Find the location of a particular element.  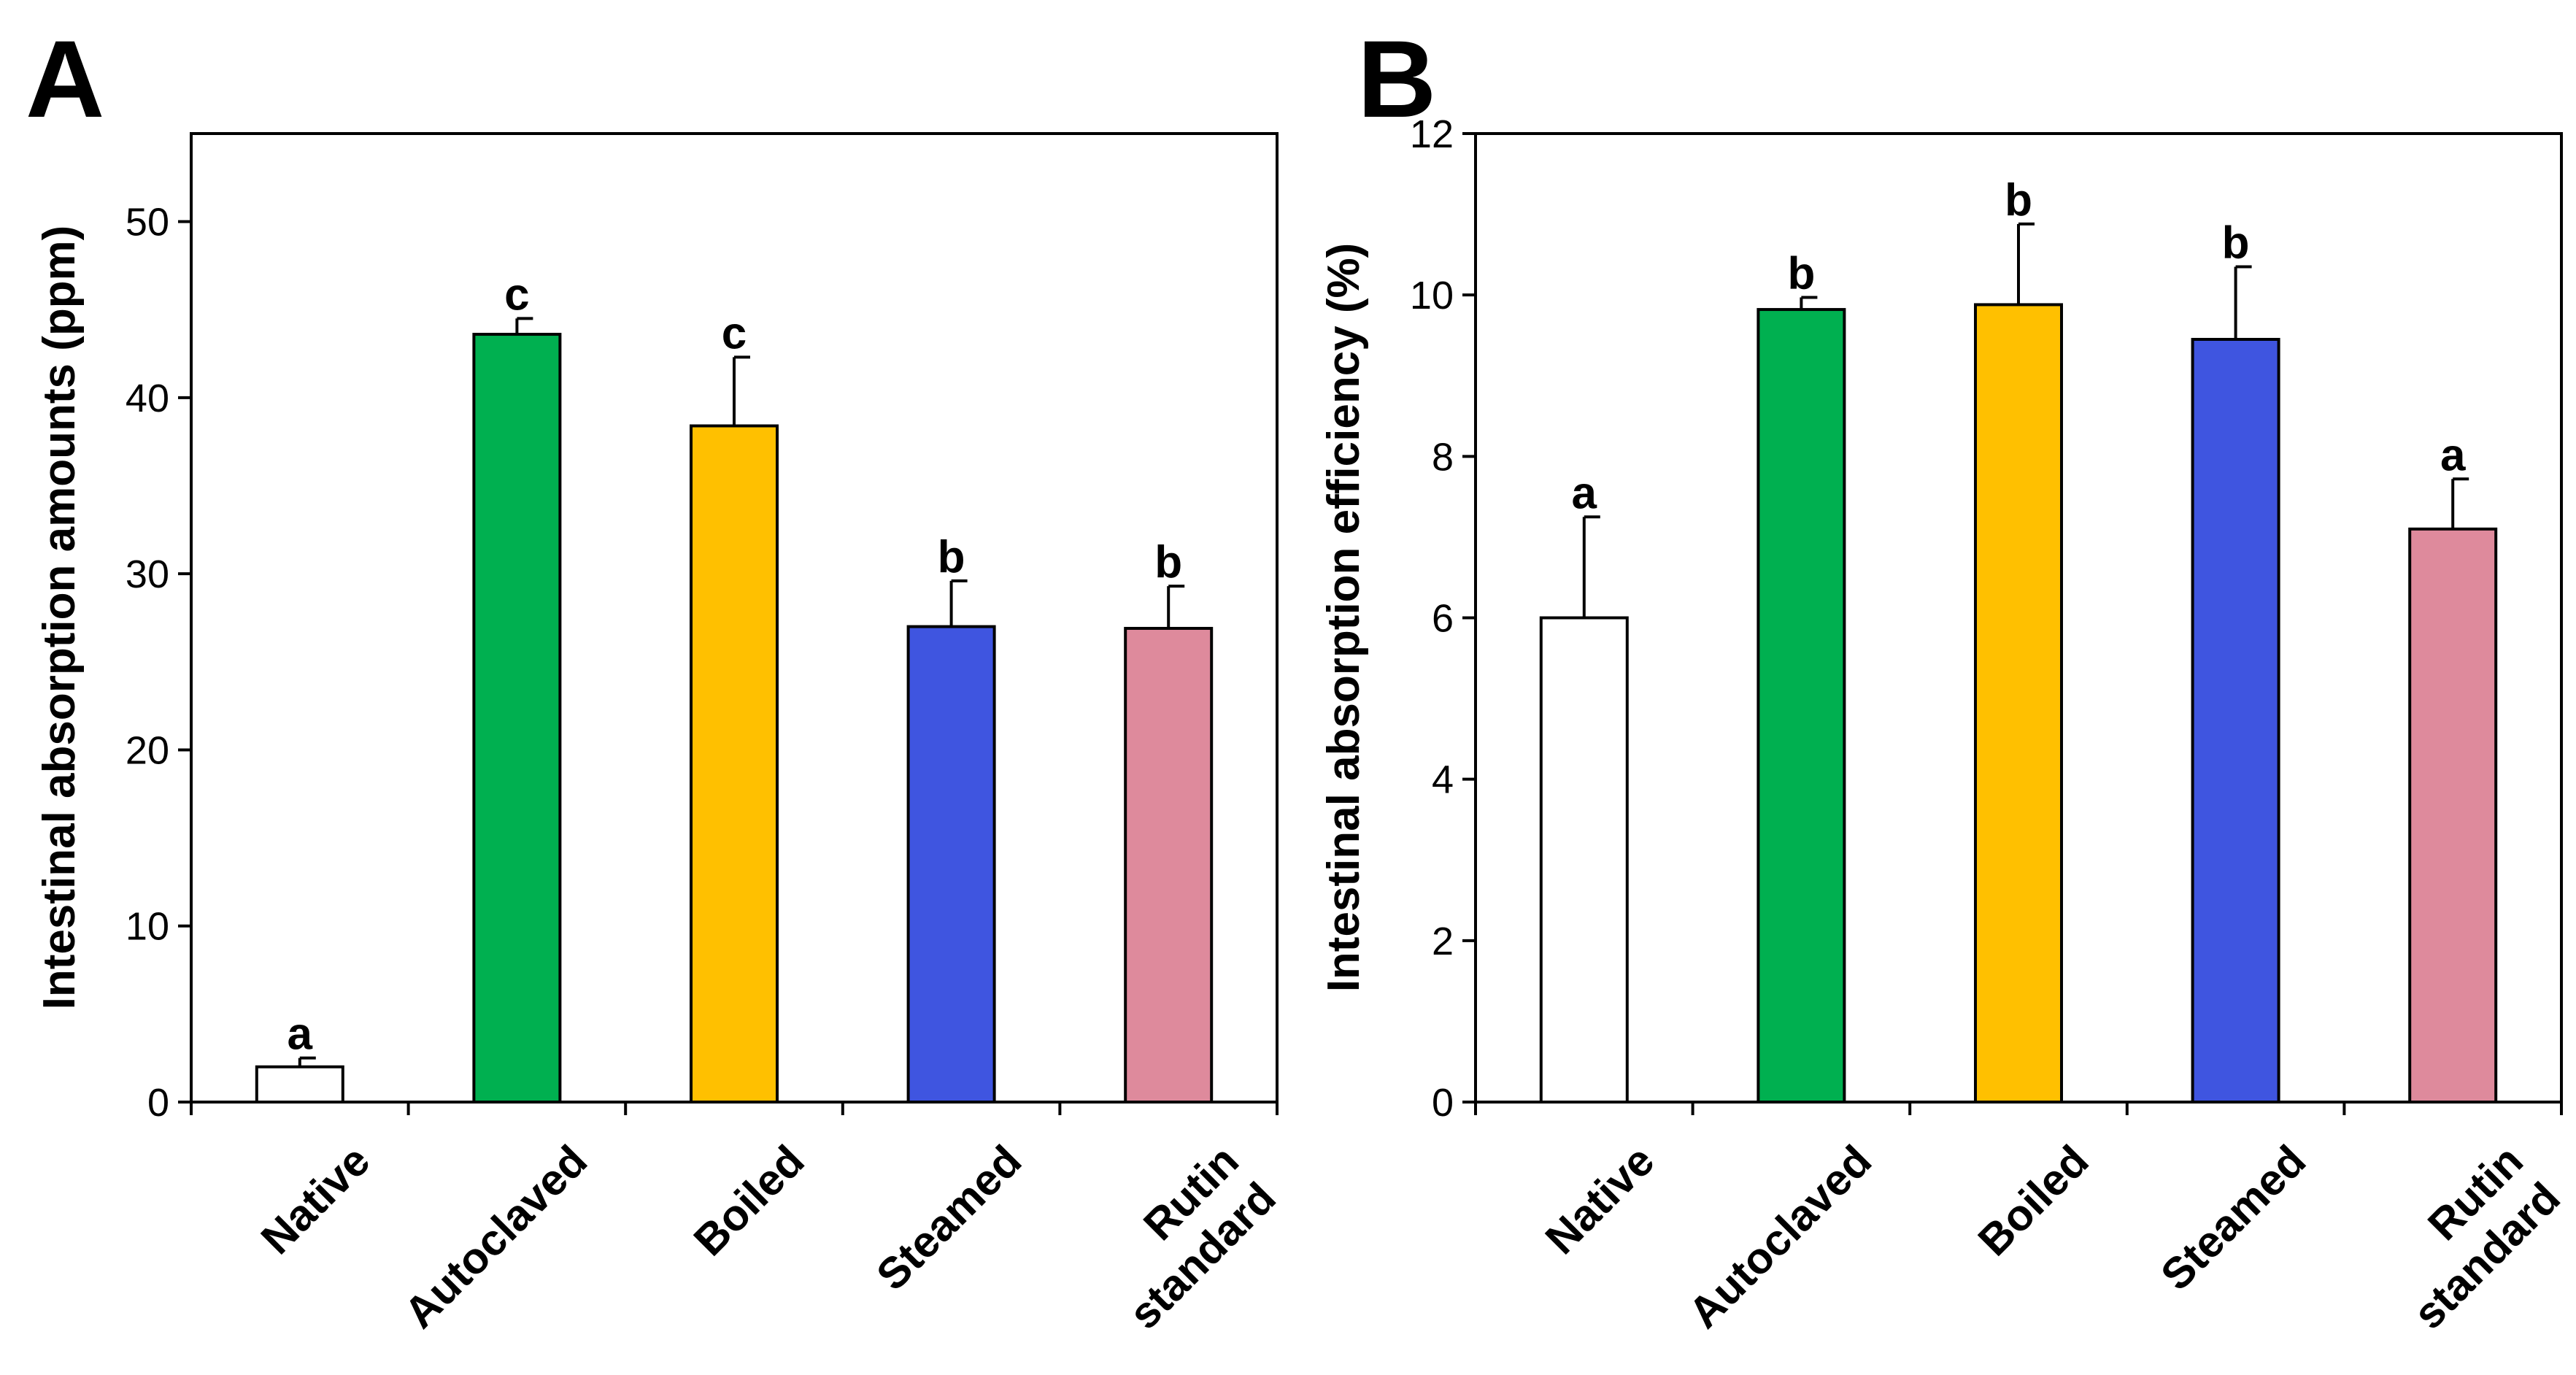

y-tick-label: 50 is located at coordinates (147, 222).